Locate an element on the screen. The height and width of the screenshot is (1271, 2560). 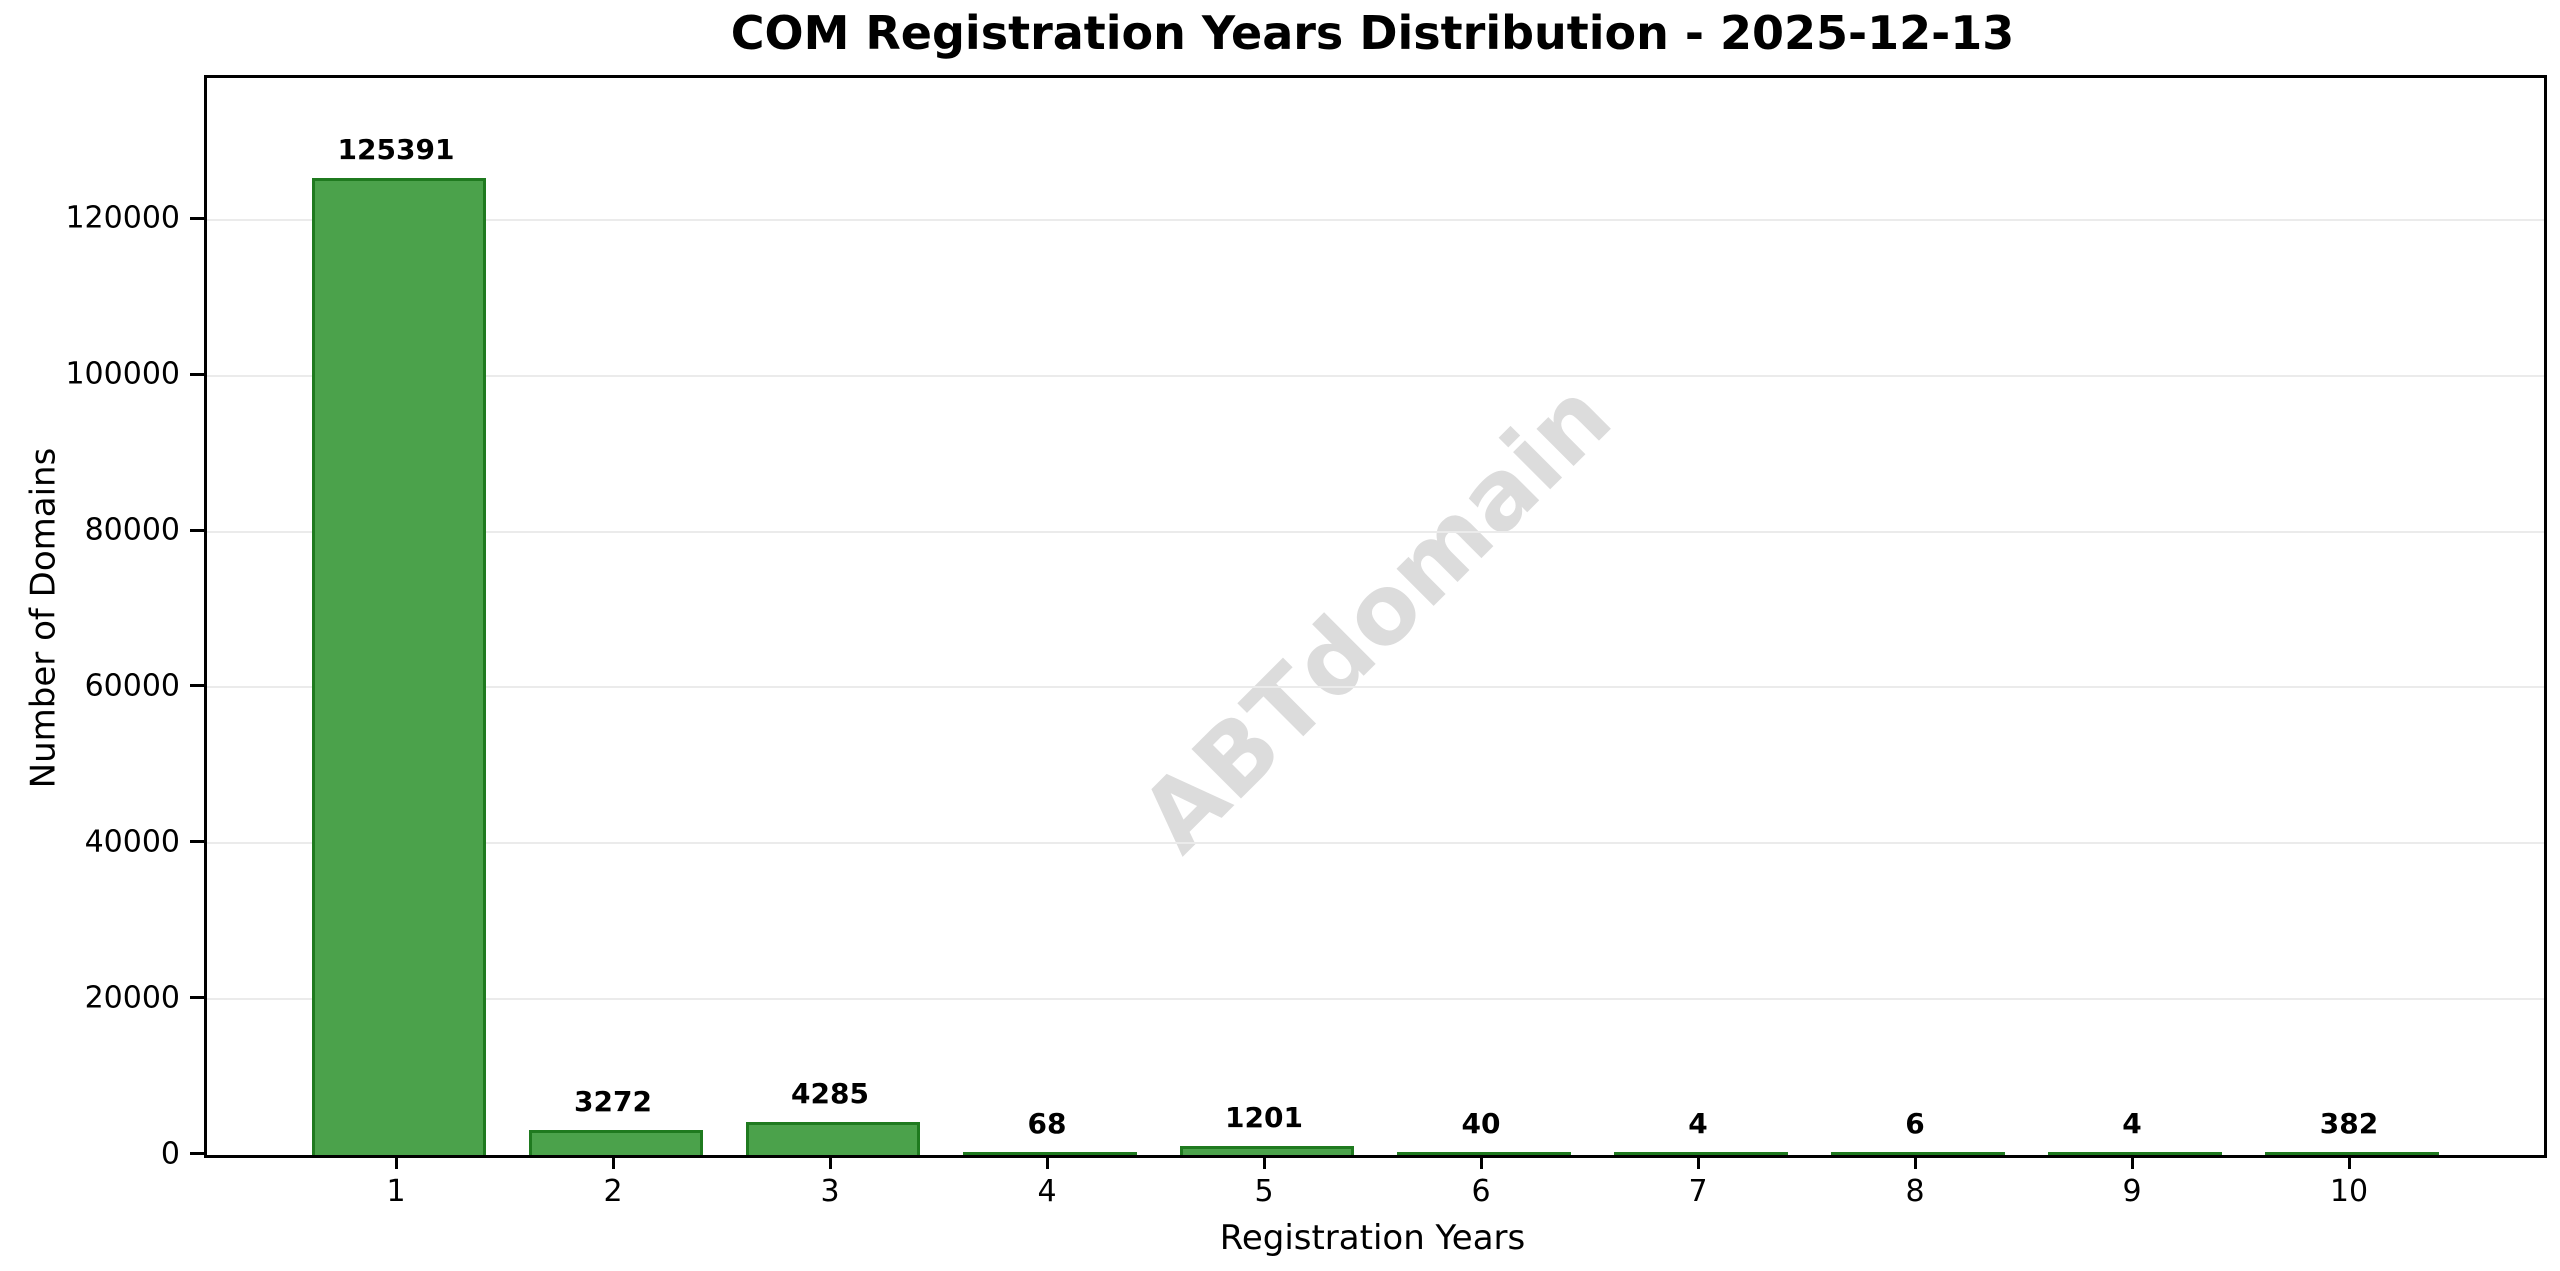
y-tick-label: 100000 is located at coordinates (122, 374).